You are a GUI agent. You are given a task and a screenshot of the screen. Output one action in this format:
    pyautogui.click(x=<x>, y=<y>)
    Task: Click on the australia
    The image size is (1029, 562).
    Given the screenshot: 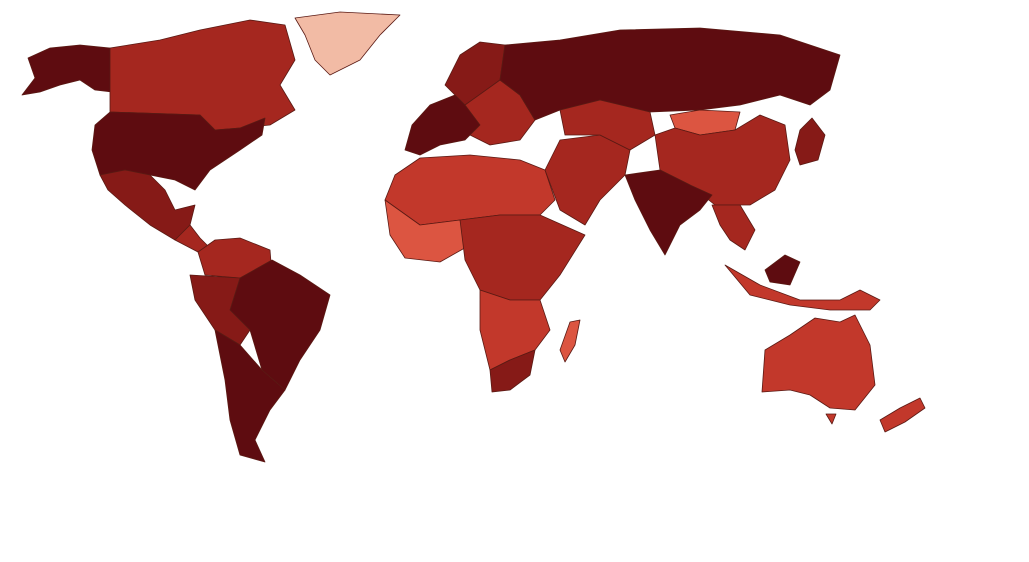 What is the action you would take?
    pyautogui.click(x=818, y=362)
    